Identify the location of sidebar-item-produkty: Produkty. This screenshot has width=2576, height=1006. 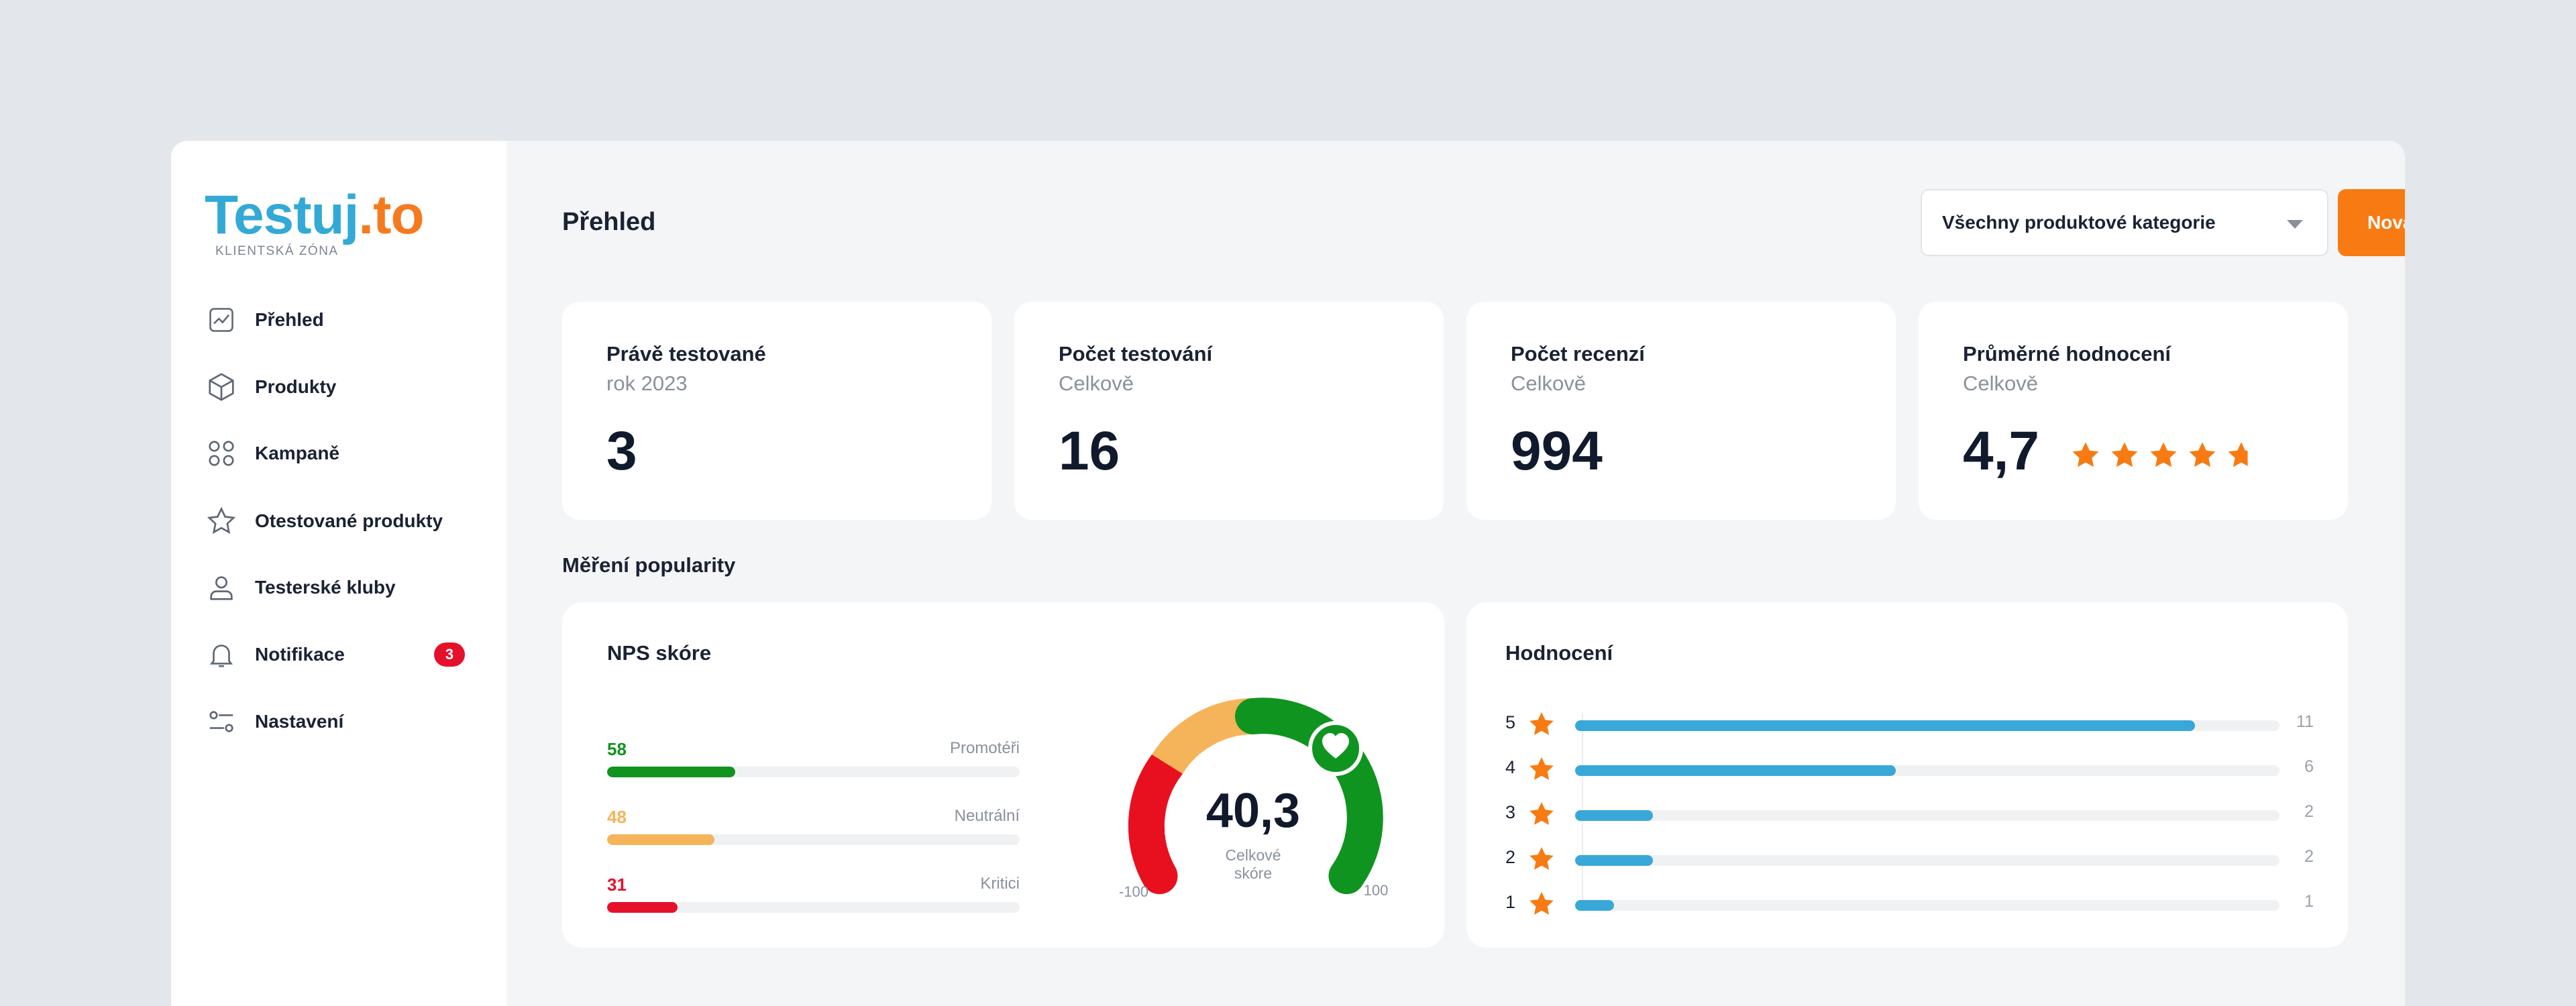
(339, 387).